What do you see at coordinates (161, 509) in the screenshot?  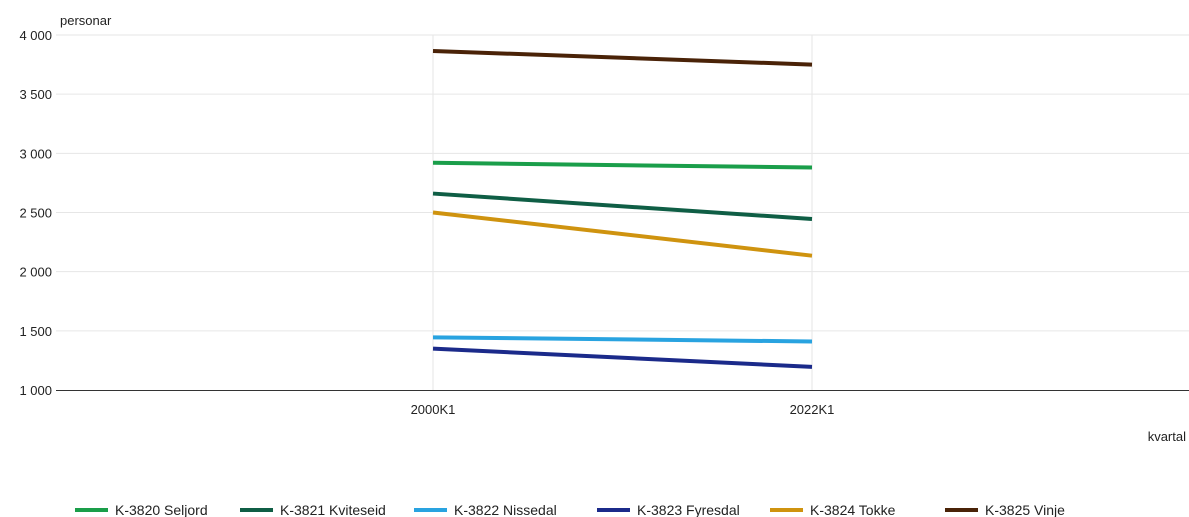 I see `legend-label: K-3820 Seljord` at bounding box center [161, 509].